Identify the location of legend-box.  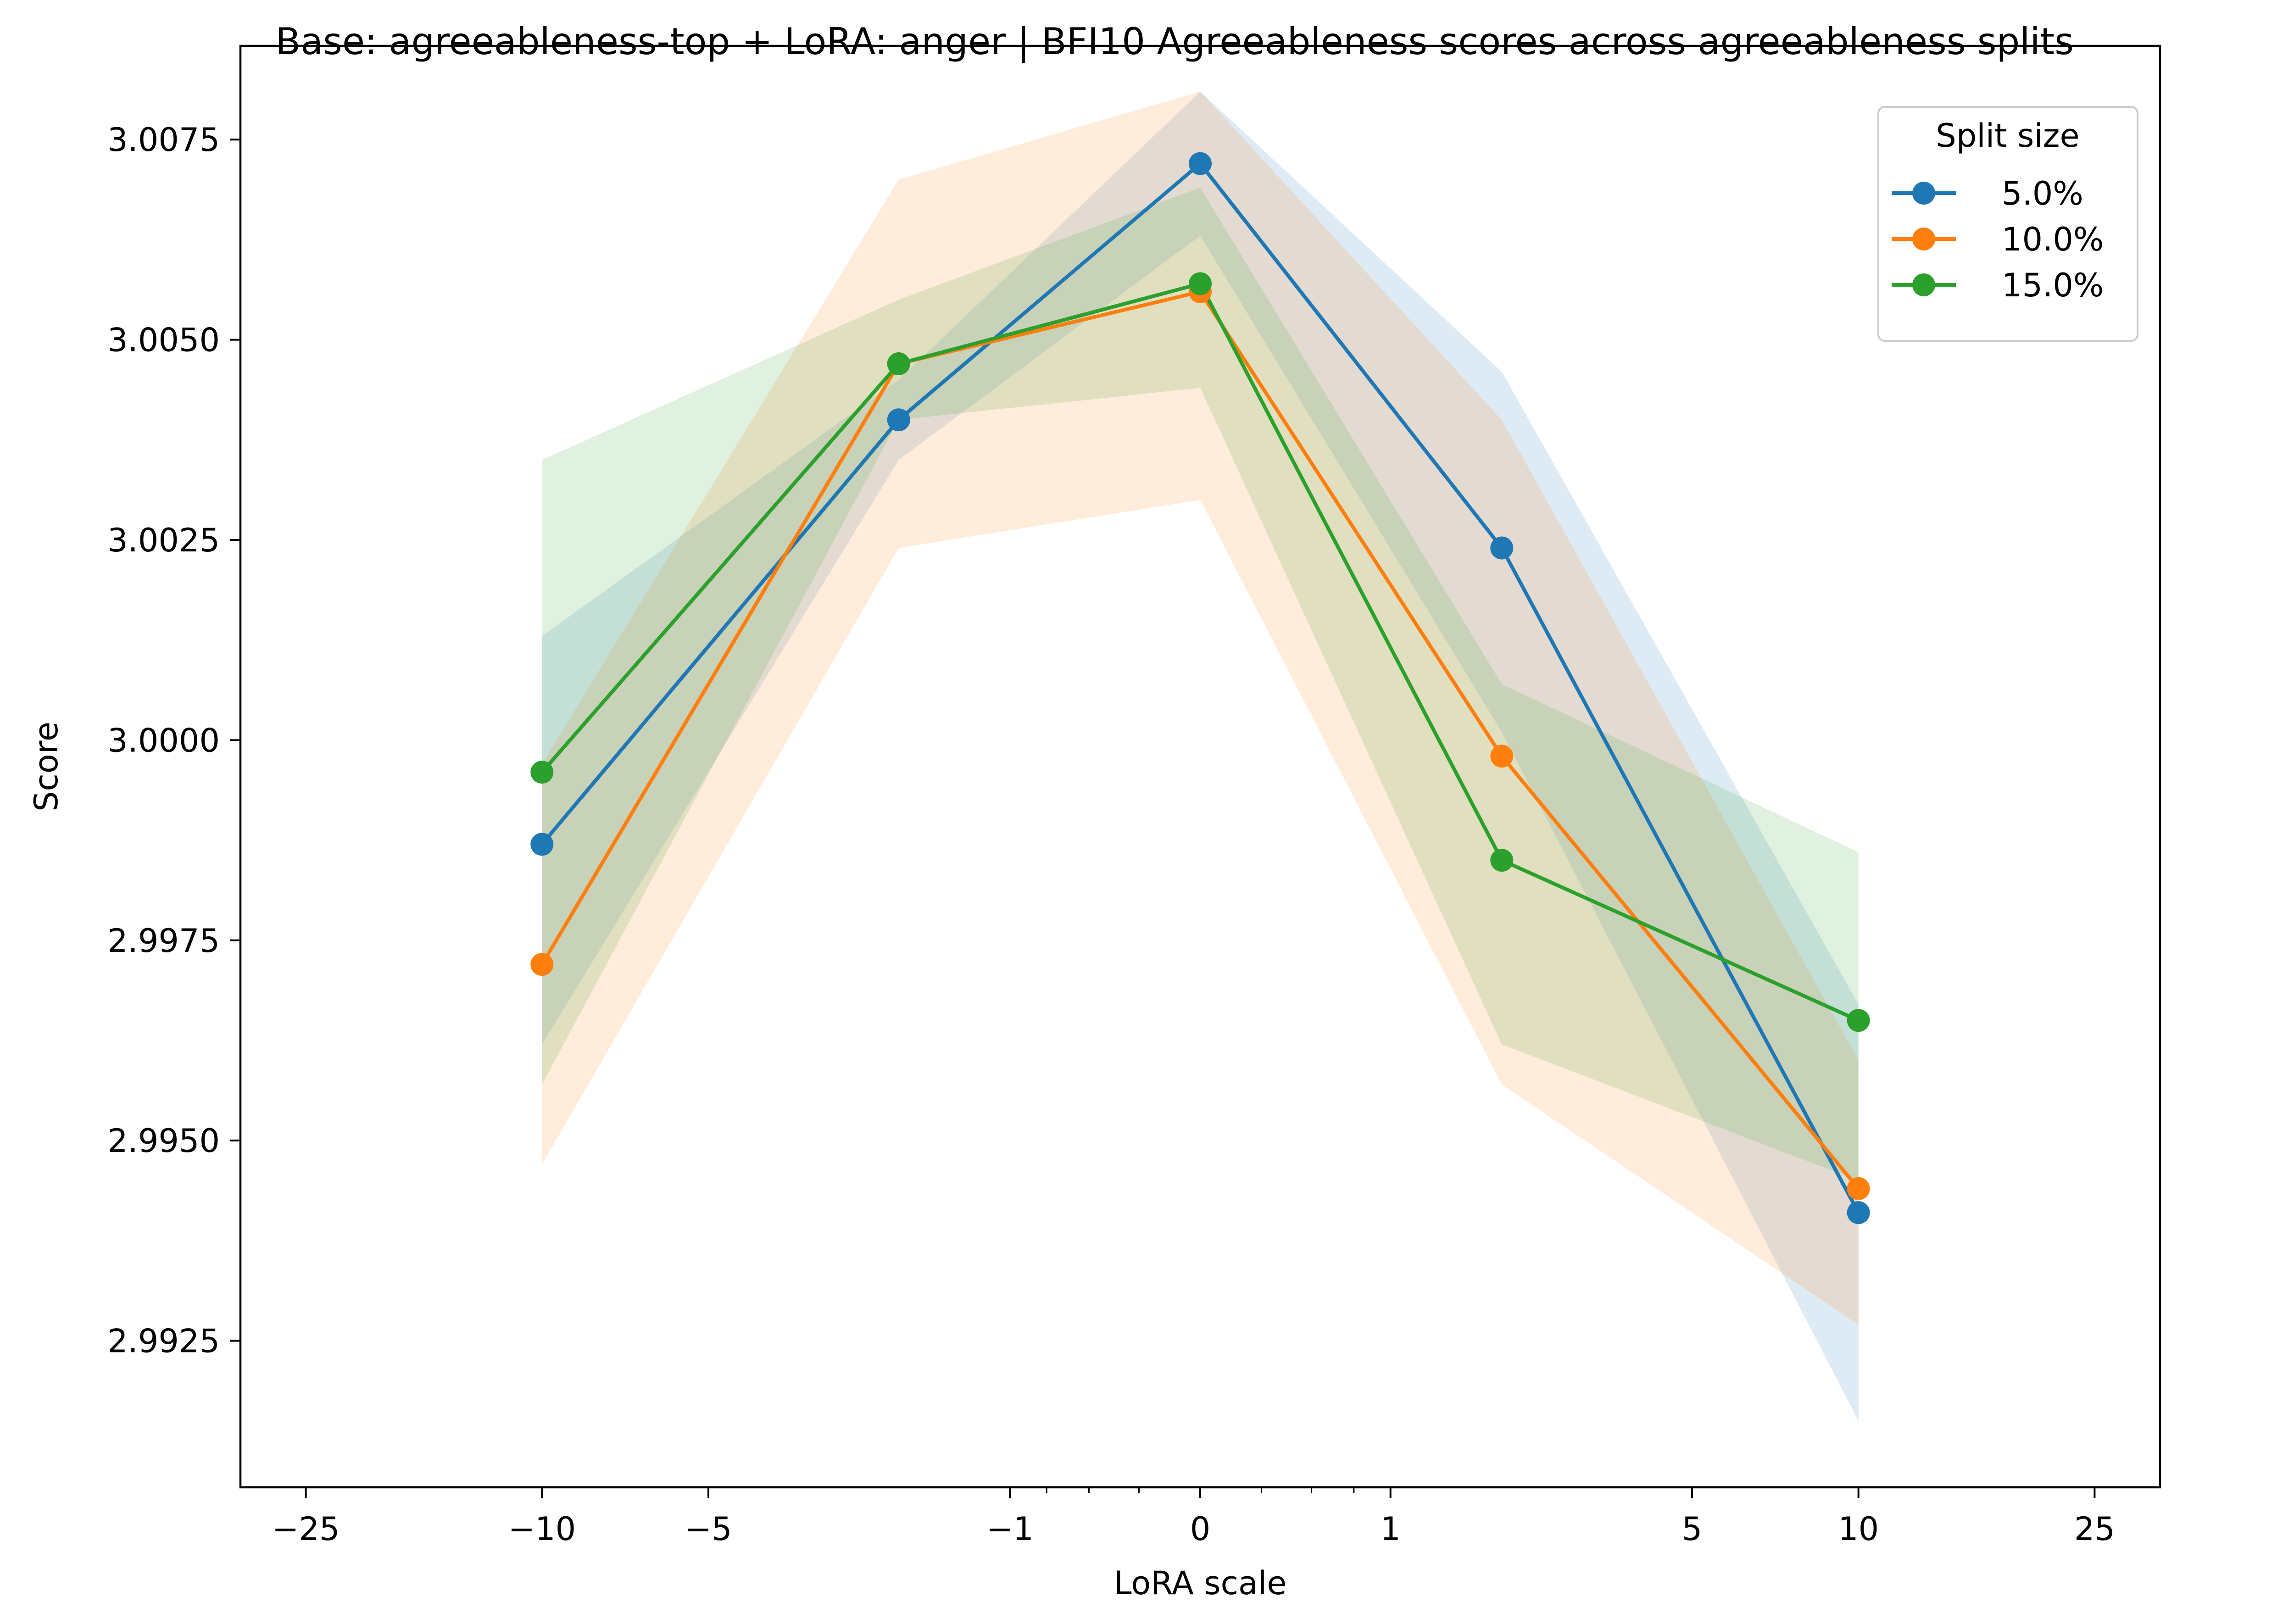
(2007, 224).